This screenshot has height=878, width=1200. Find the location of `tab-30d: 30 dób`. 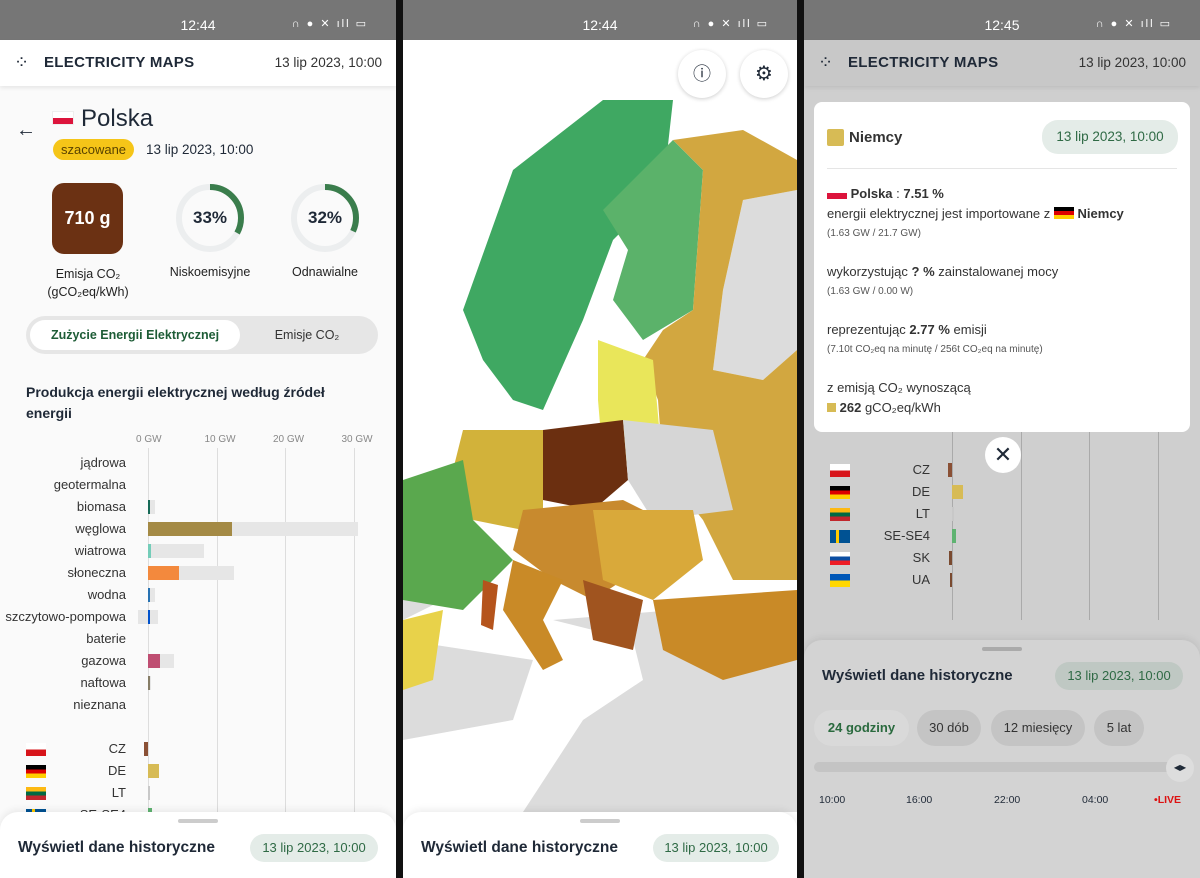

tab-30d: 30 dób is located at coordinates (949, 728).